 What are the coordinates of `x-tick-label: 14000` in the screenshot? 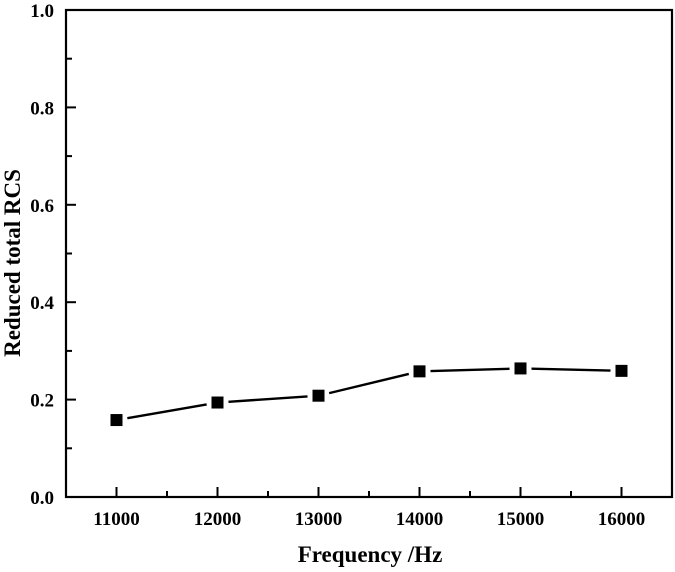 It's located at (420, 519).